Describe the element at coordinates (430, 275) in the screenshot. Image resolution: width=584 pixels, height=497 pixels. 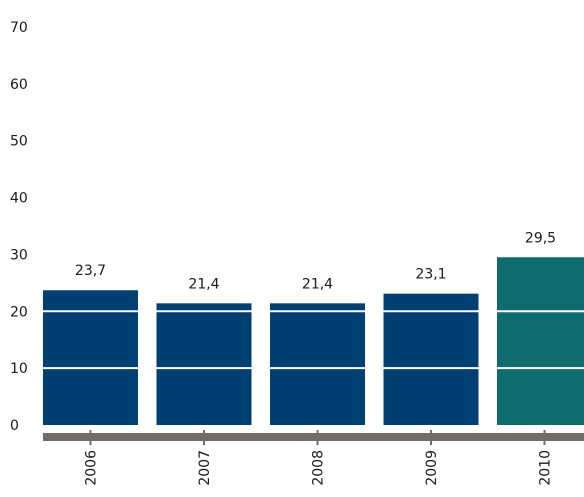
I see `value-label-2009: 23,1` at that location.